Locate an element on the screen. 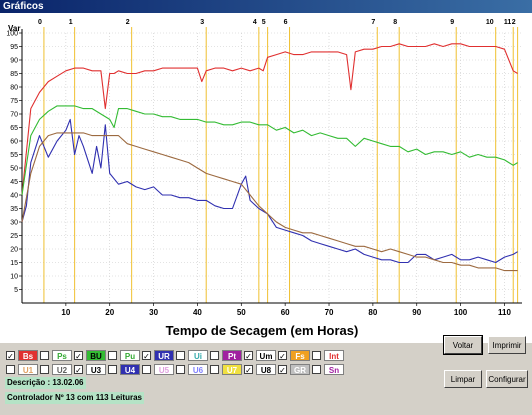  legend-label: Pt is located at coordinates (232, 355).